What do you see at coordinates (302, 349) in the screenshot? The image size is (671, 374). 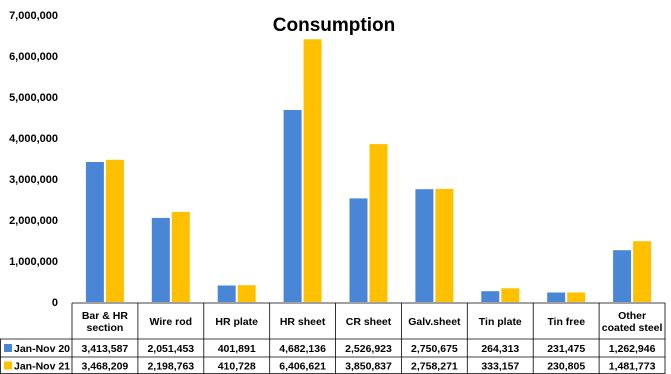 I see `data-value-label: 4,682,136` at bounding box center [302, 349].